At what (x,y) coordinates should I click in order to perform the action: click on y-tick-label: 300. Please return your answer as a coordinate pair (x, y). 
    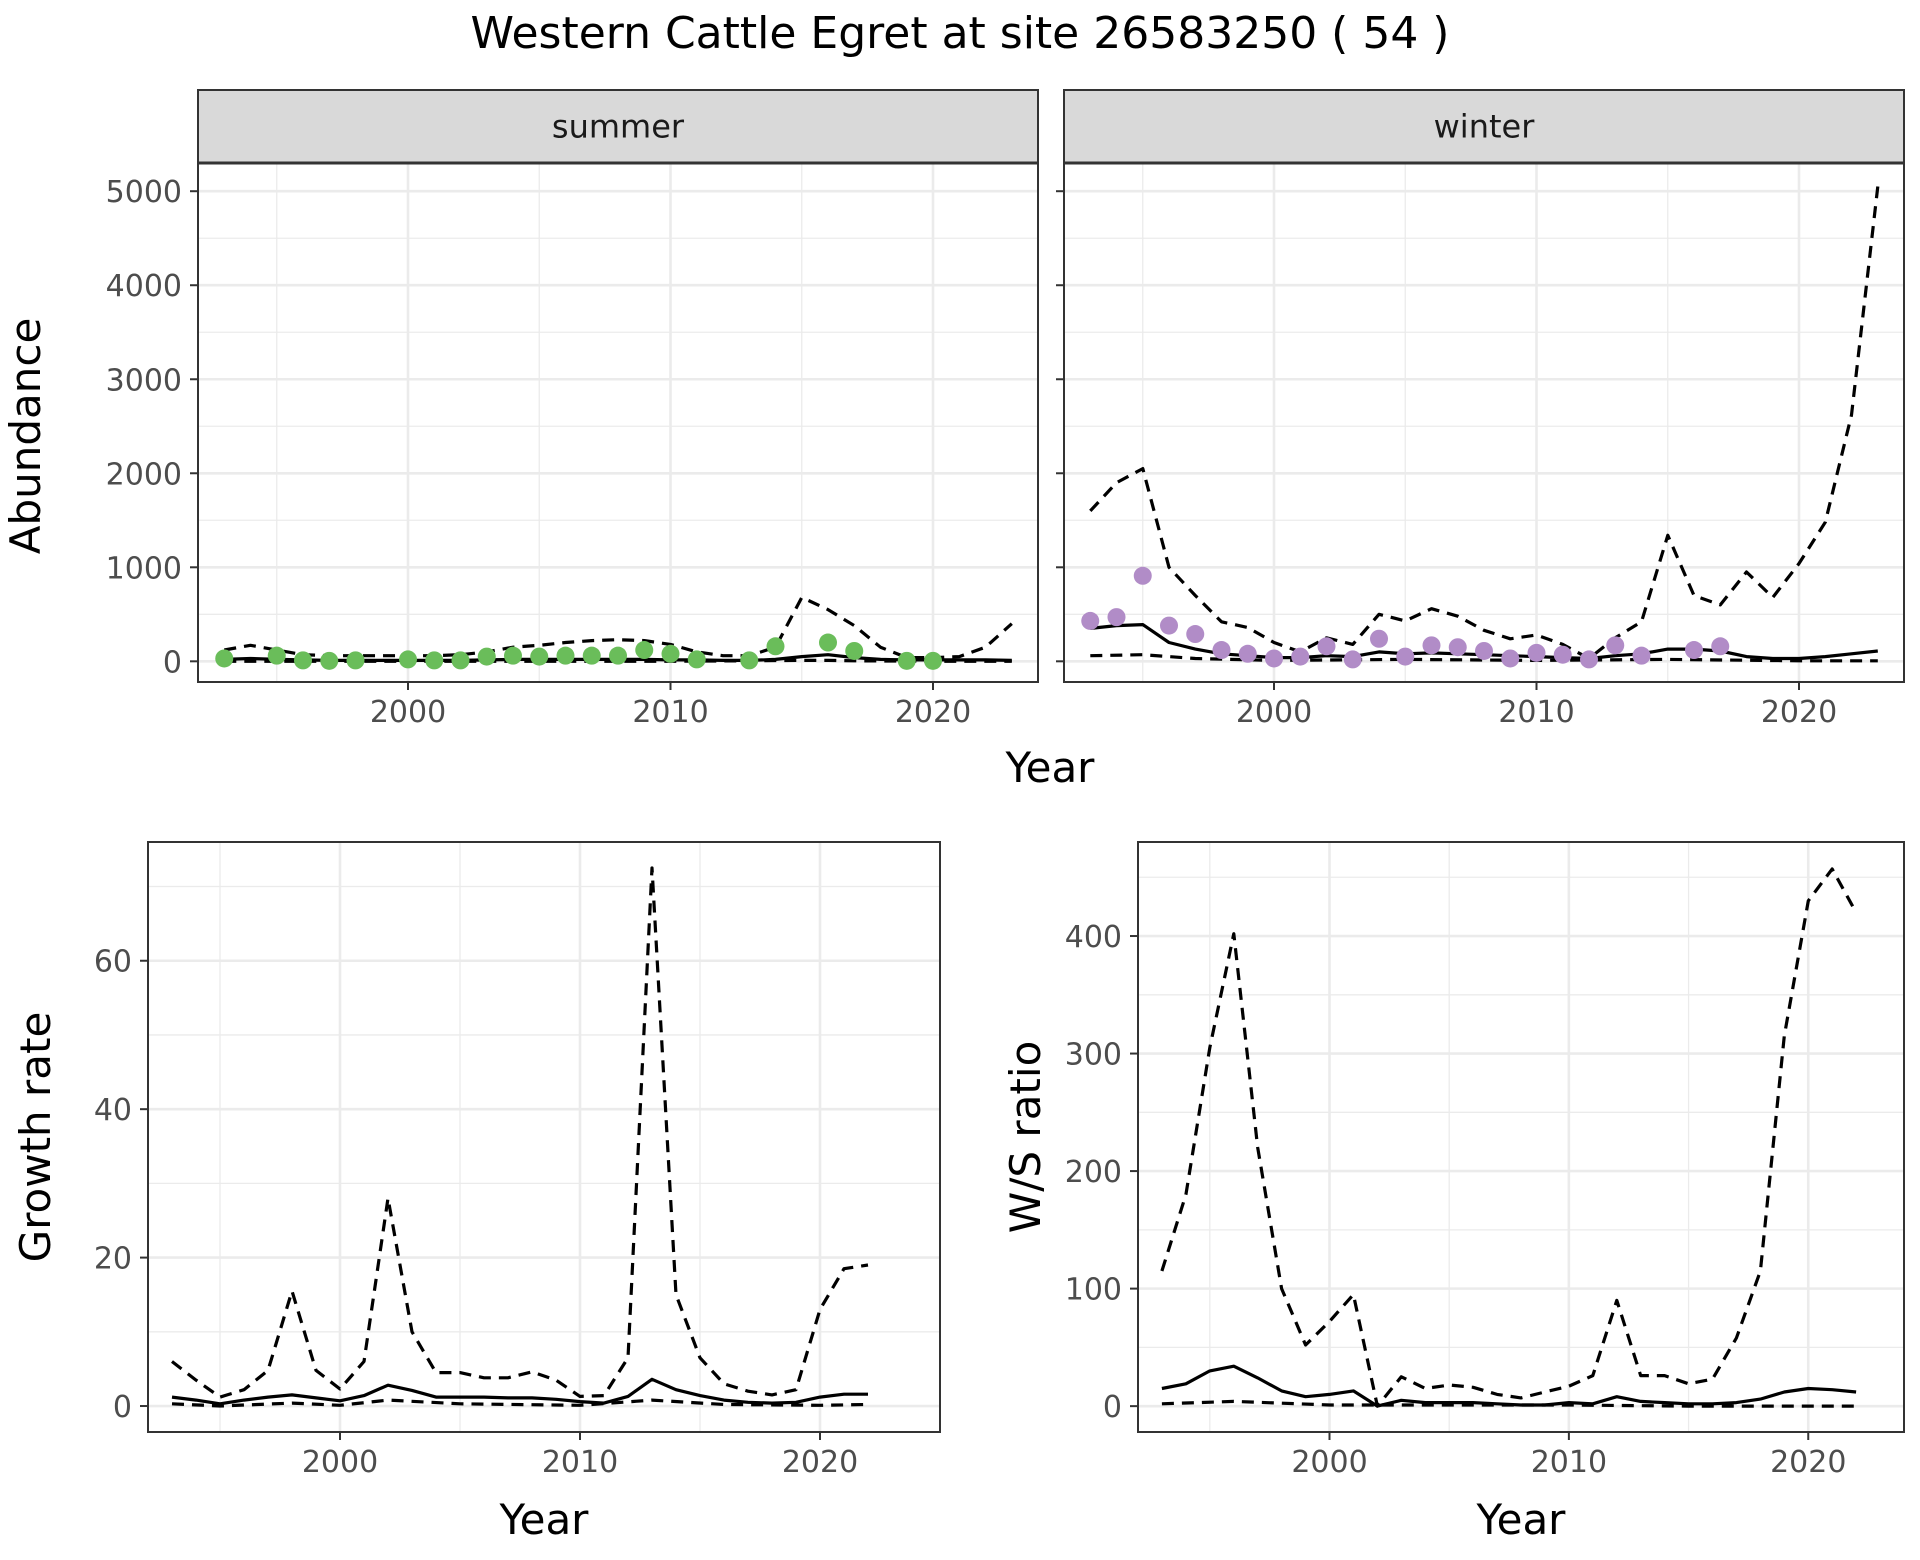
    Looking at the image, I should click on (1093, 1055).